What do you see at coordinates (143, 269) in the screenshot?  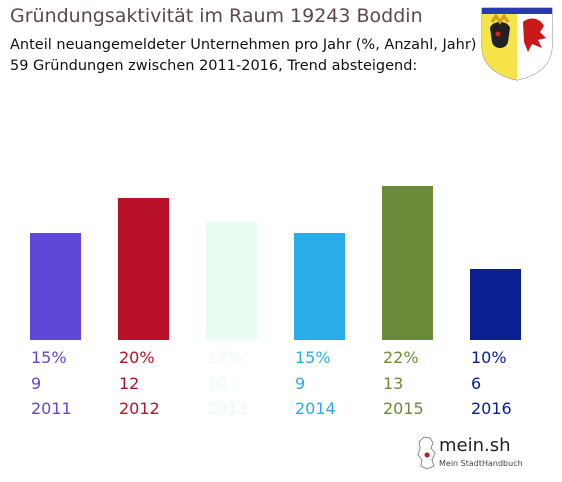 I see `bar-2012` at bounding box center [143, 269].